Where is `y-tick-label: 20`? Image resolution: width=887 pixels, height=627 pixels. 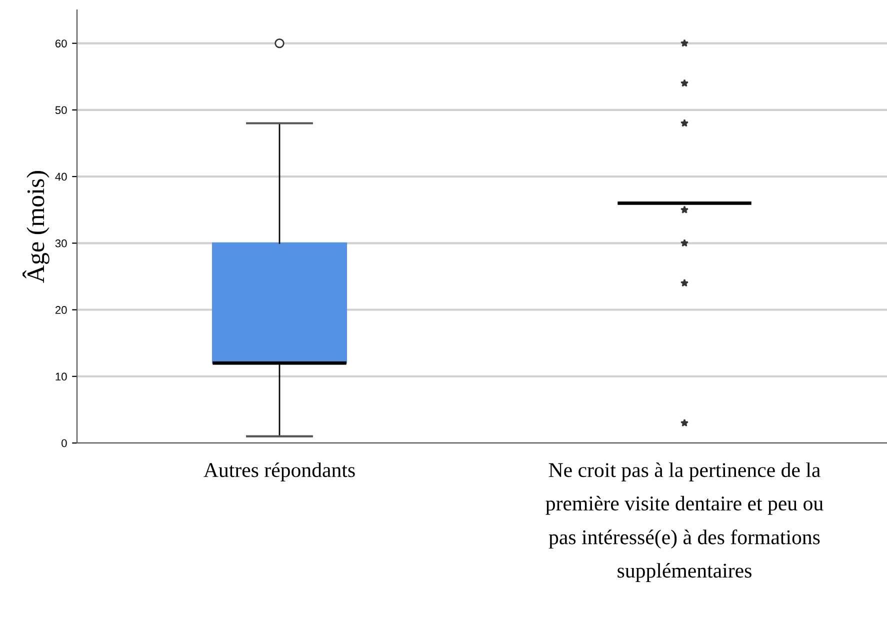
y-tick-label: 20 is located at coordinates (61, 310).